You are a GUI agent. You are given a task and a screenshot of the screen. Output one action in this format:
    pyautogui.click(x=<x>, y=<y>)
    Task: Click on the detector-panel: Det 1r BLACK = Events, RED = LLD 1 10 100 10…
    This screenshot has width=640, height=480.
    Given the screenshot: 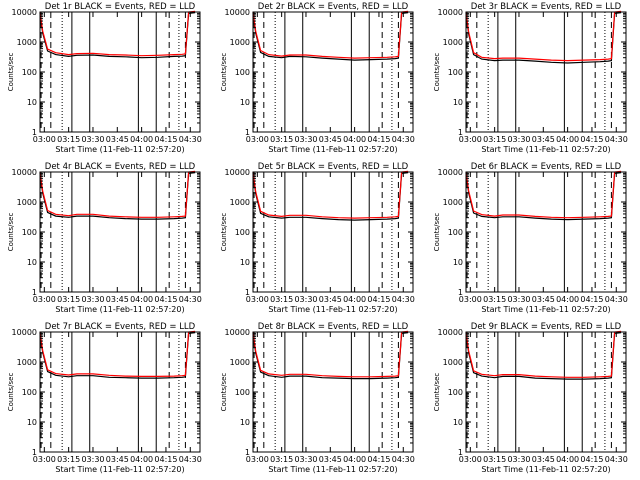 What is the action you would take?
    pyautogui.click(x=104, y=78)
    